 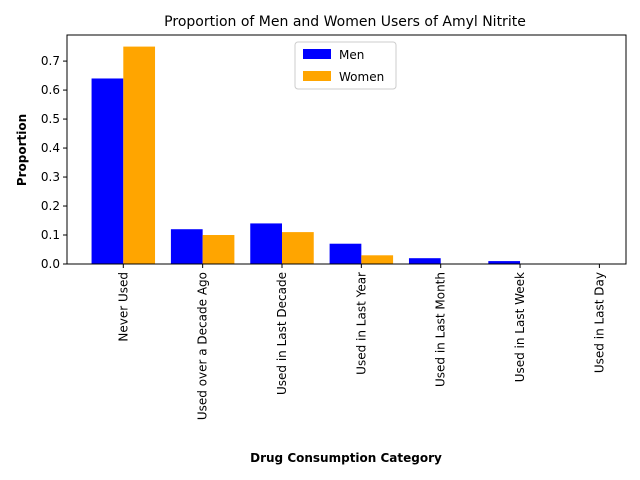 I want to click on y-axis: 0.0 0.1 0.2 0.3 0.4 0.5 0.6 0.7, so click(x=54, y=162).